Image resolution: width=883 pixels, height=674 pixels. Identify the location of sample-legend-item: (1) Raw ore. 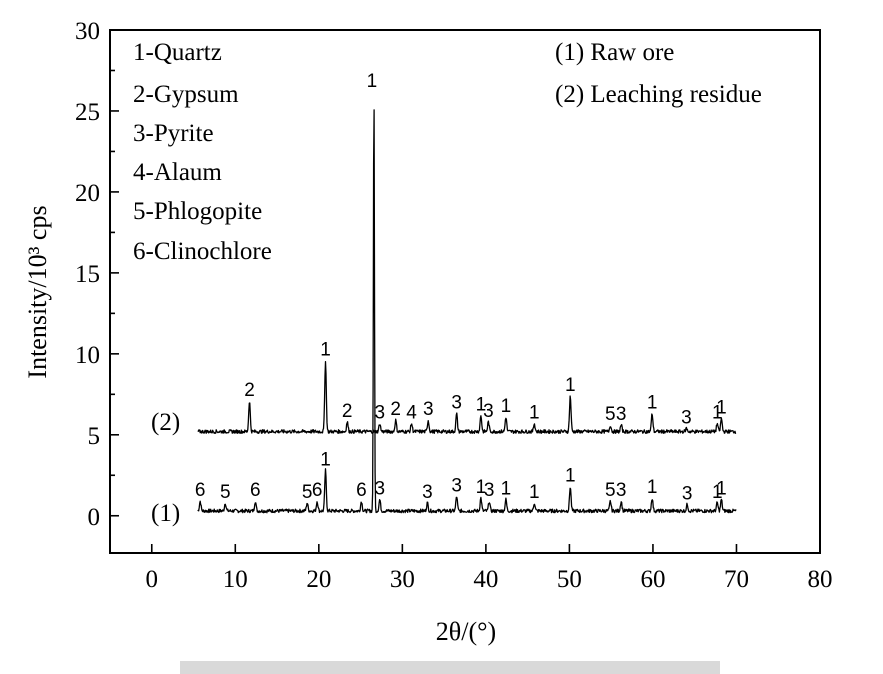
(614, 52).